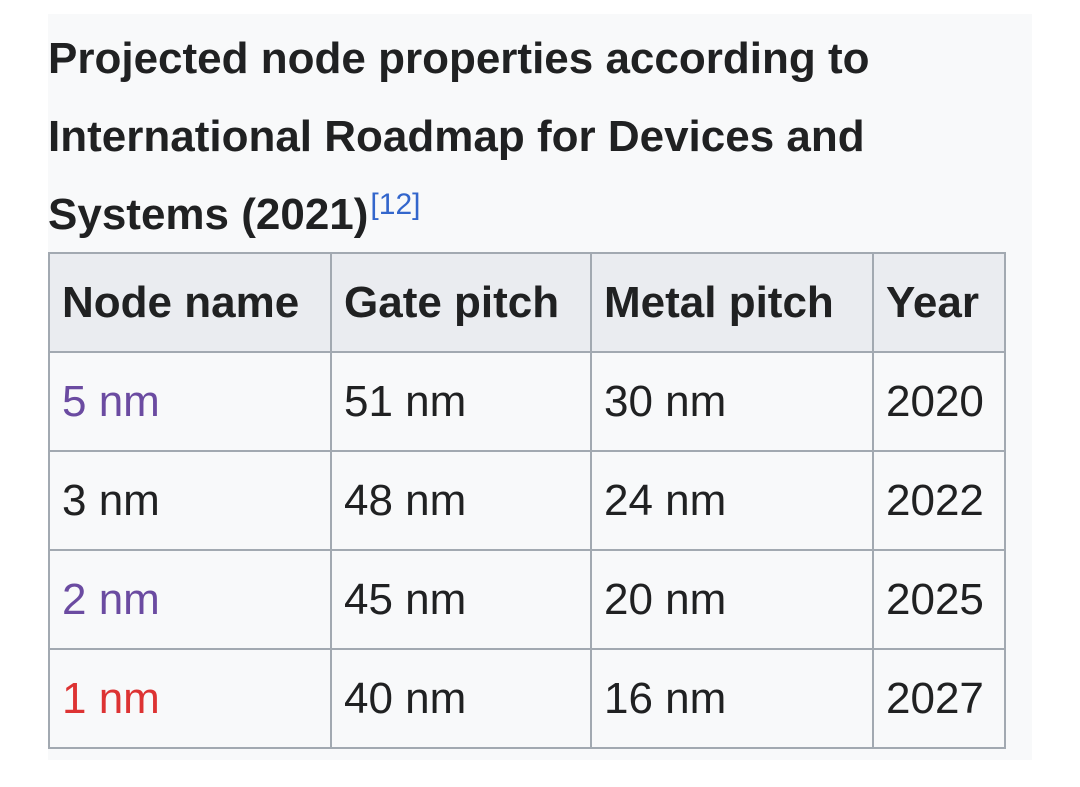 Image resolution: width=1080 pixels, height=787 pixels. What do you see at coordinates (395, 204) in the screenshot?
I see `reference-link: [12]` at bounding box center [395, 204].